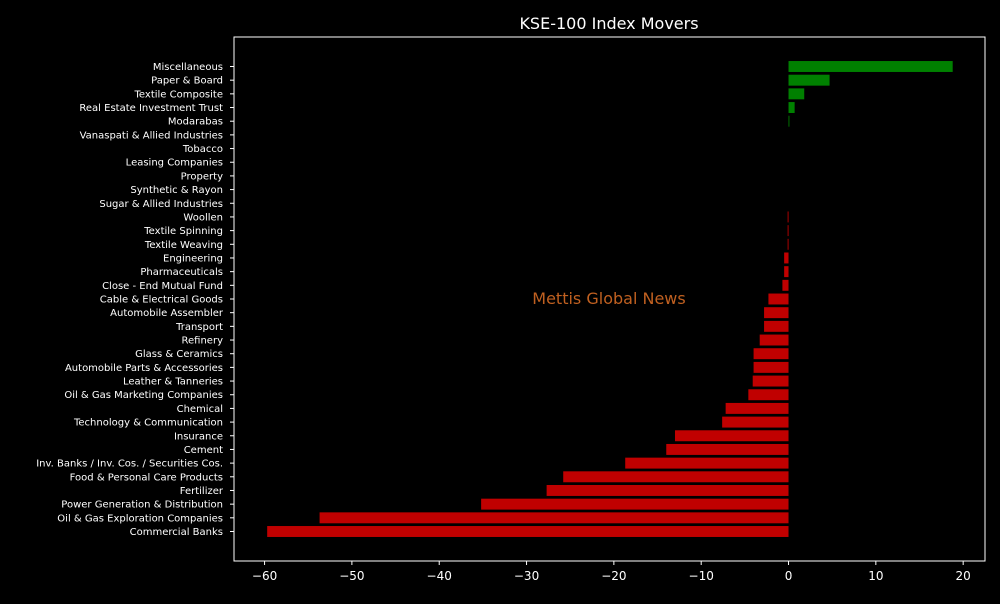  I want to click on x-tick-label: −60, so click(264, 576).